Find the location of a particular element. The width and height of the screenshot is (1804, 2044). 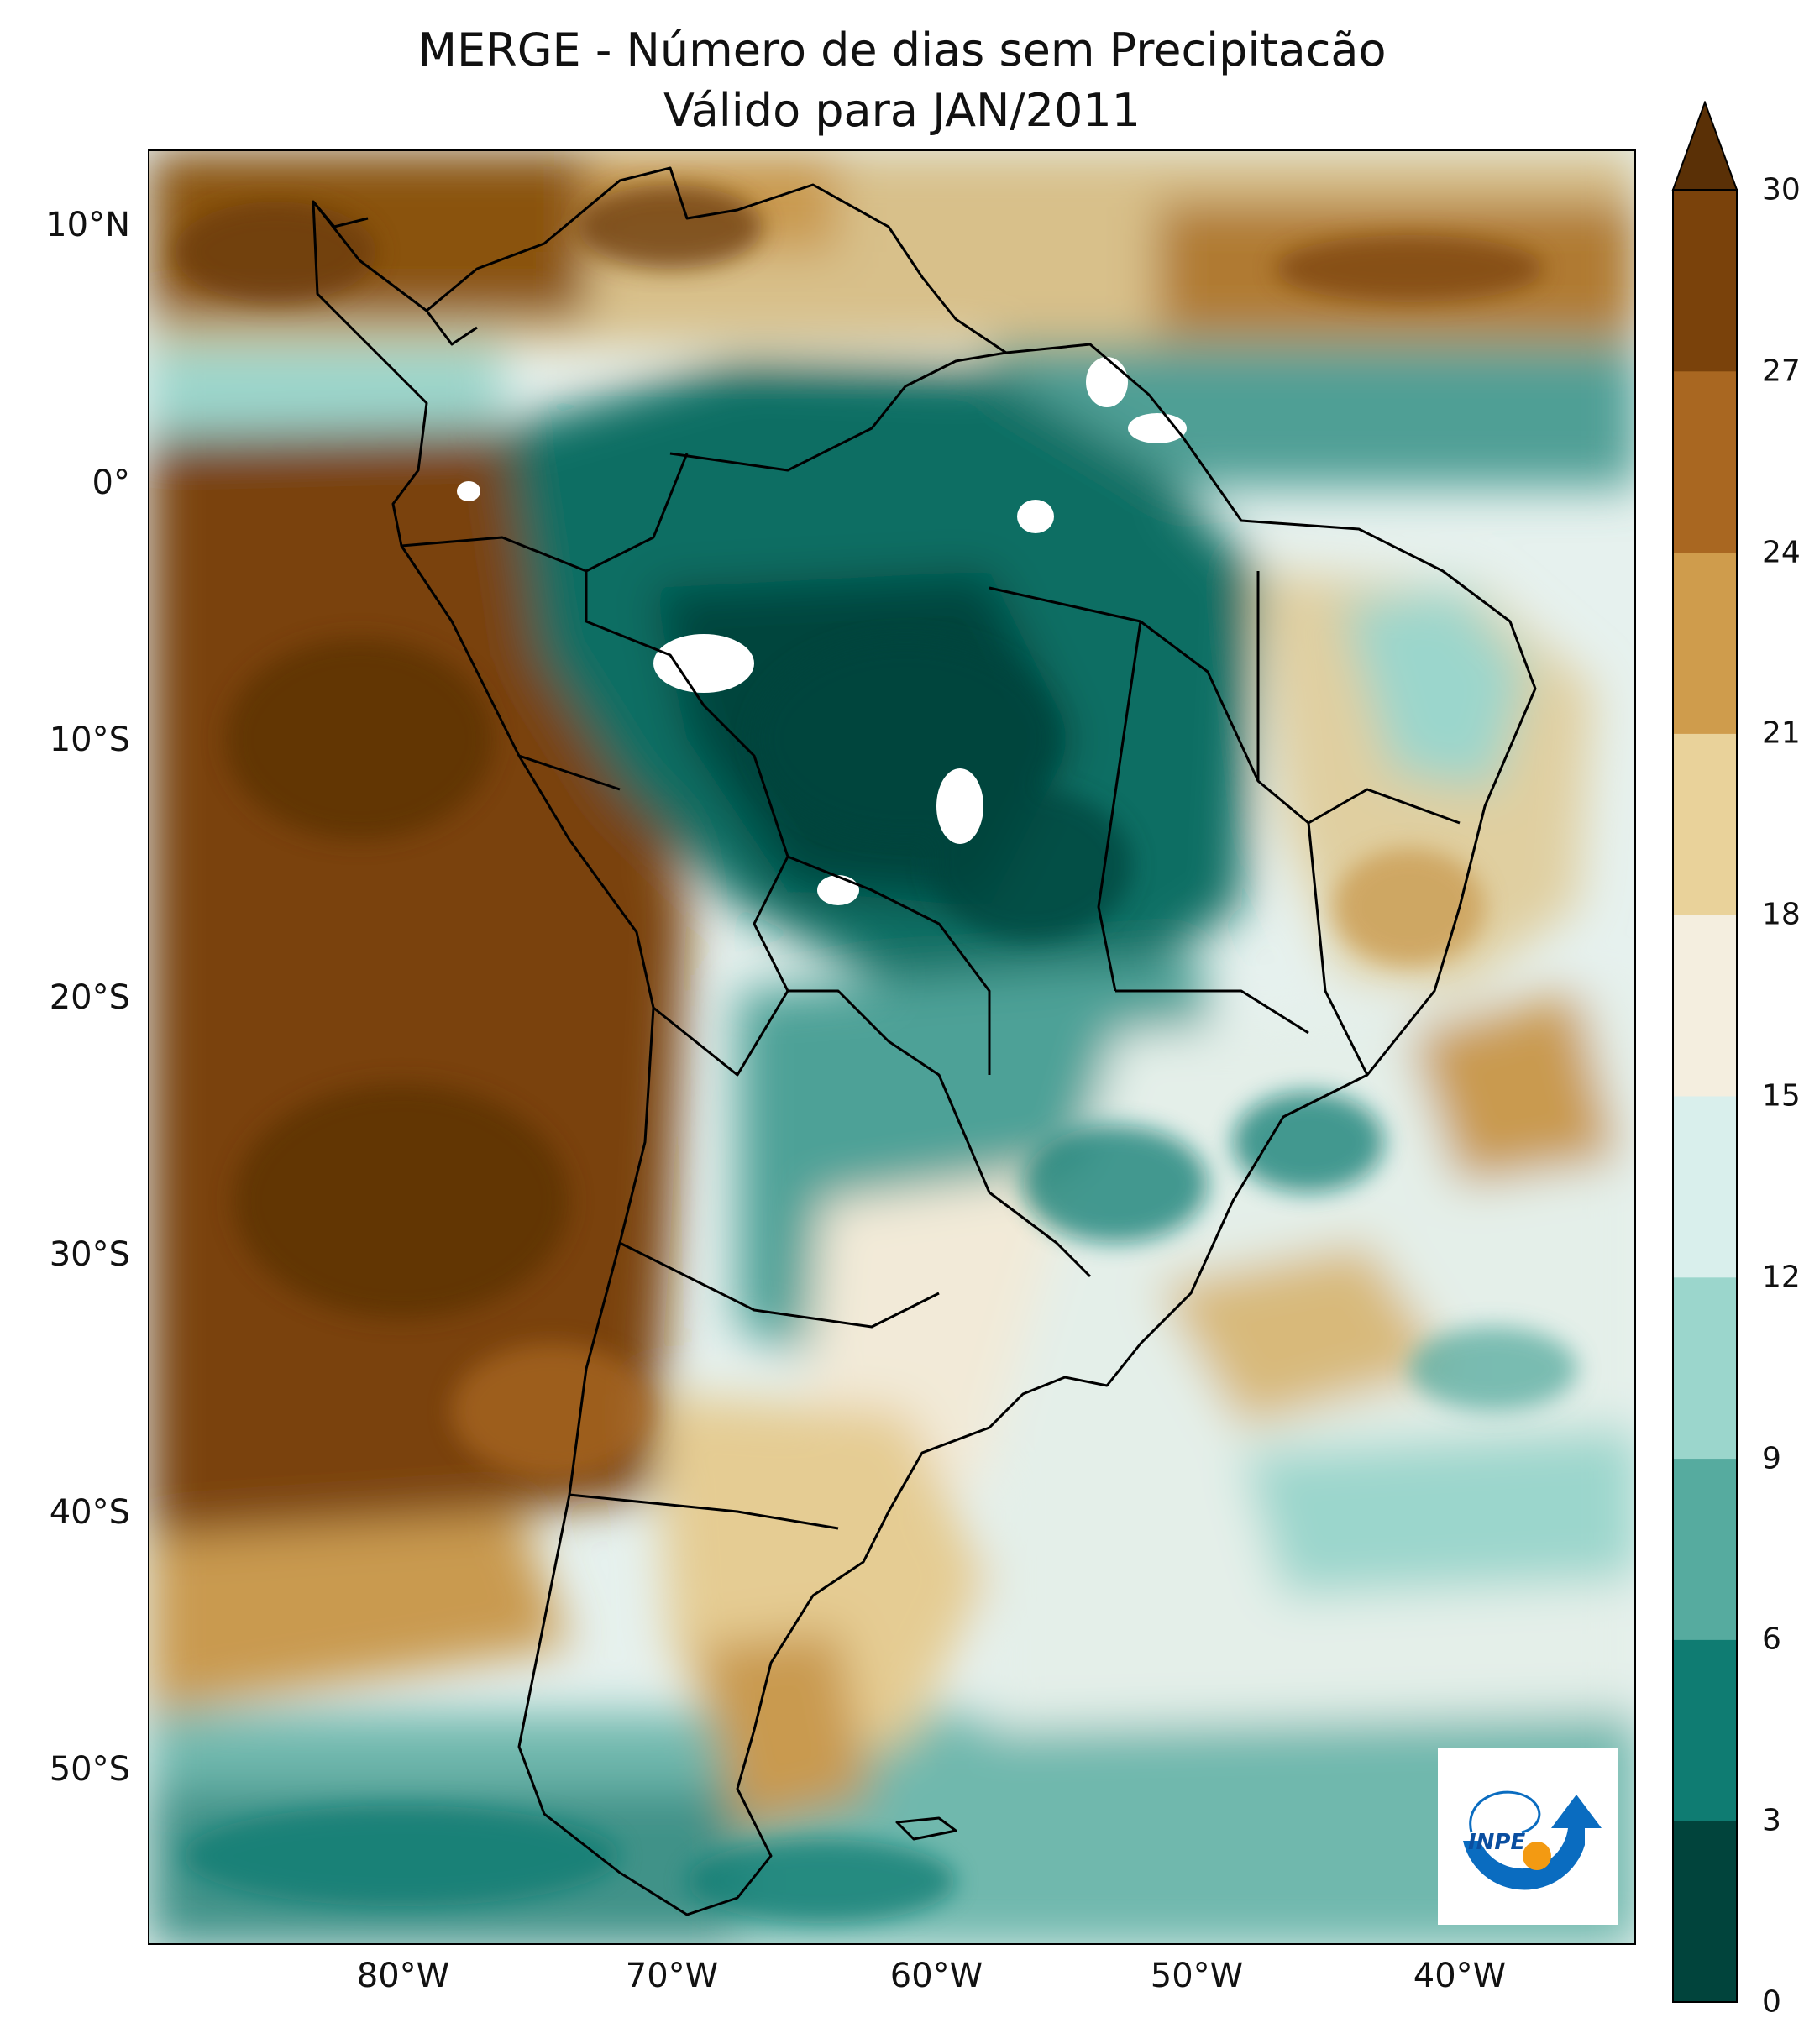

brazil-states is located at coordinates (1225, 823).